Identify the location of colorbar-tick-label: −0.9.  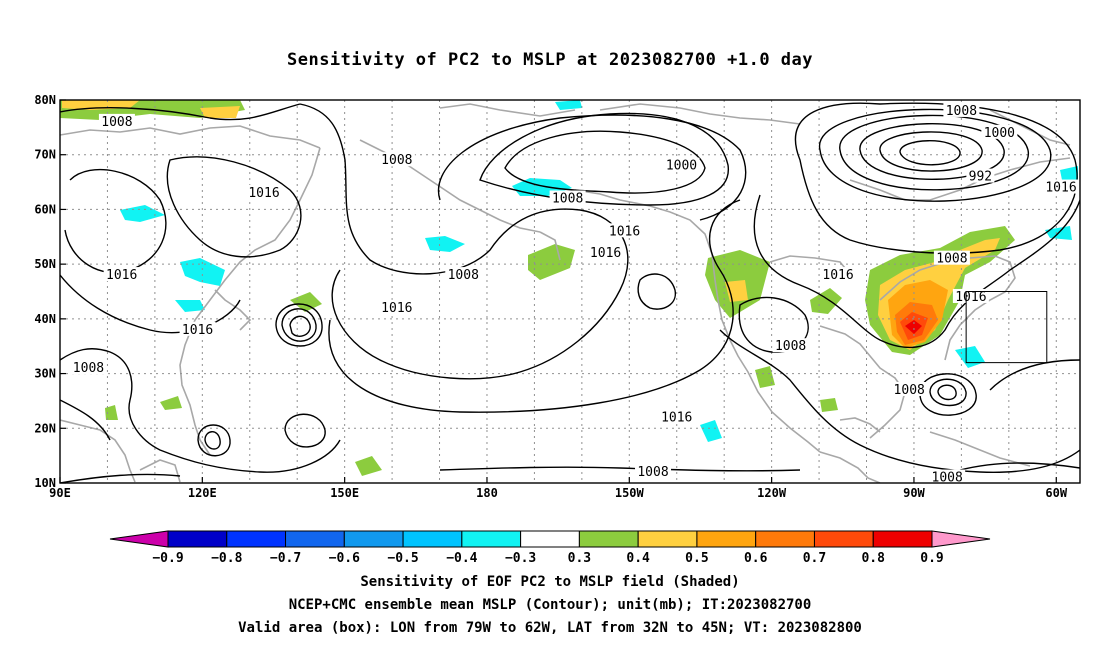
(167, 558).